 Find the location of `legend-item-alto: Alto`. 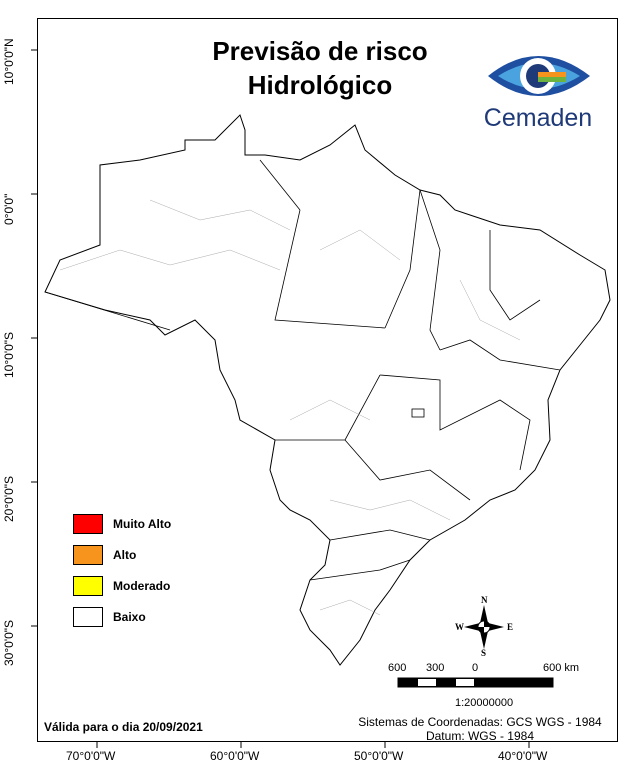

legend-item-alto: Alto is located at coordinates (122, 554).